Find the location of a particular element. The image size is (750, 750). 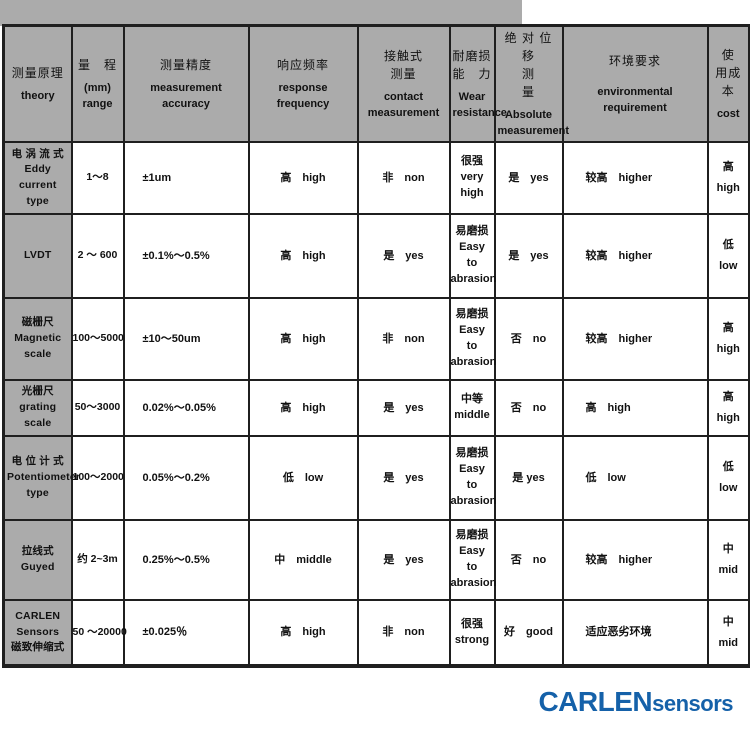

column-header-environment-en: environmental requirement is located at coordinates (635, 100).